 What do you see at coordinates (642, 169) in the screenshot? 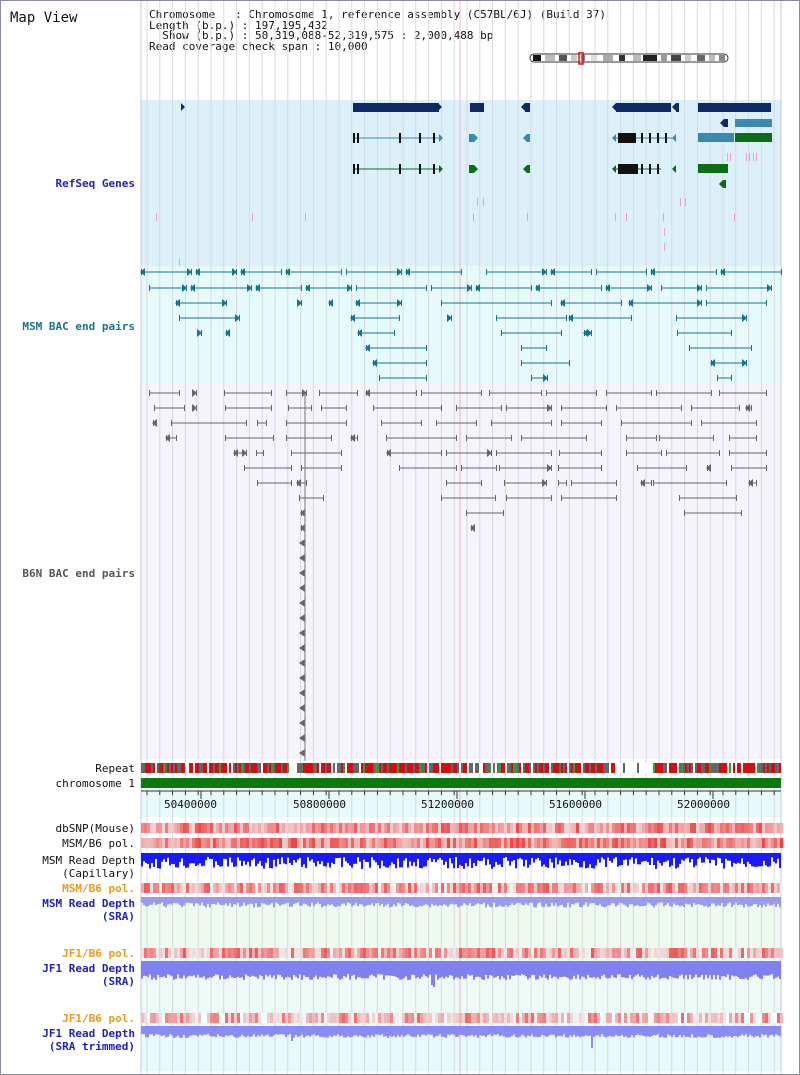
I see `gene-exon` at bounding box center [642, 169].